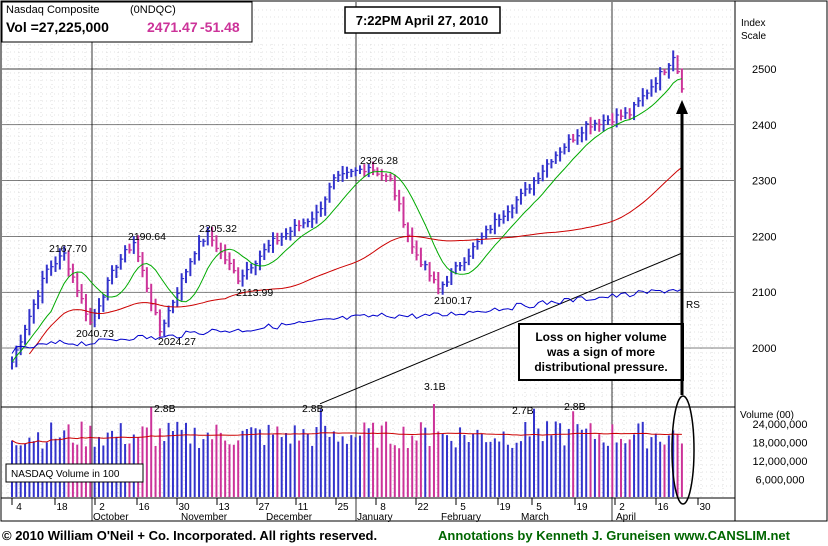 The height and width of the screenshot is (546, 828). I want to click on annotation-line-3: distributional pressure., so click(600, 367).